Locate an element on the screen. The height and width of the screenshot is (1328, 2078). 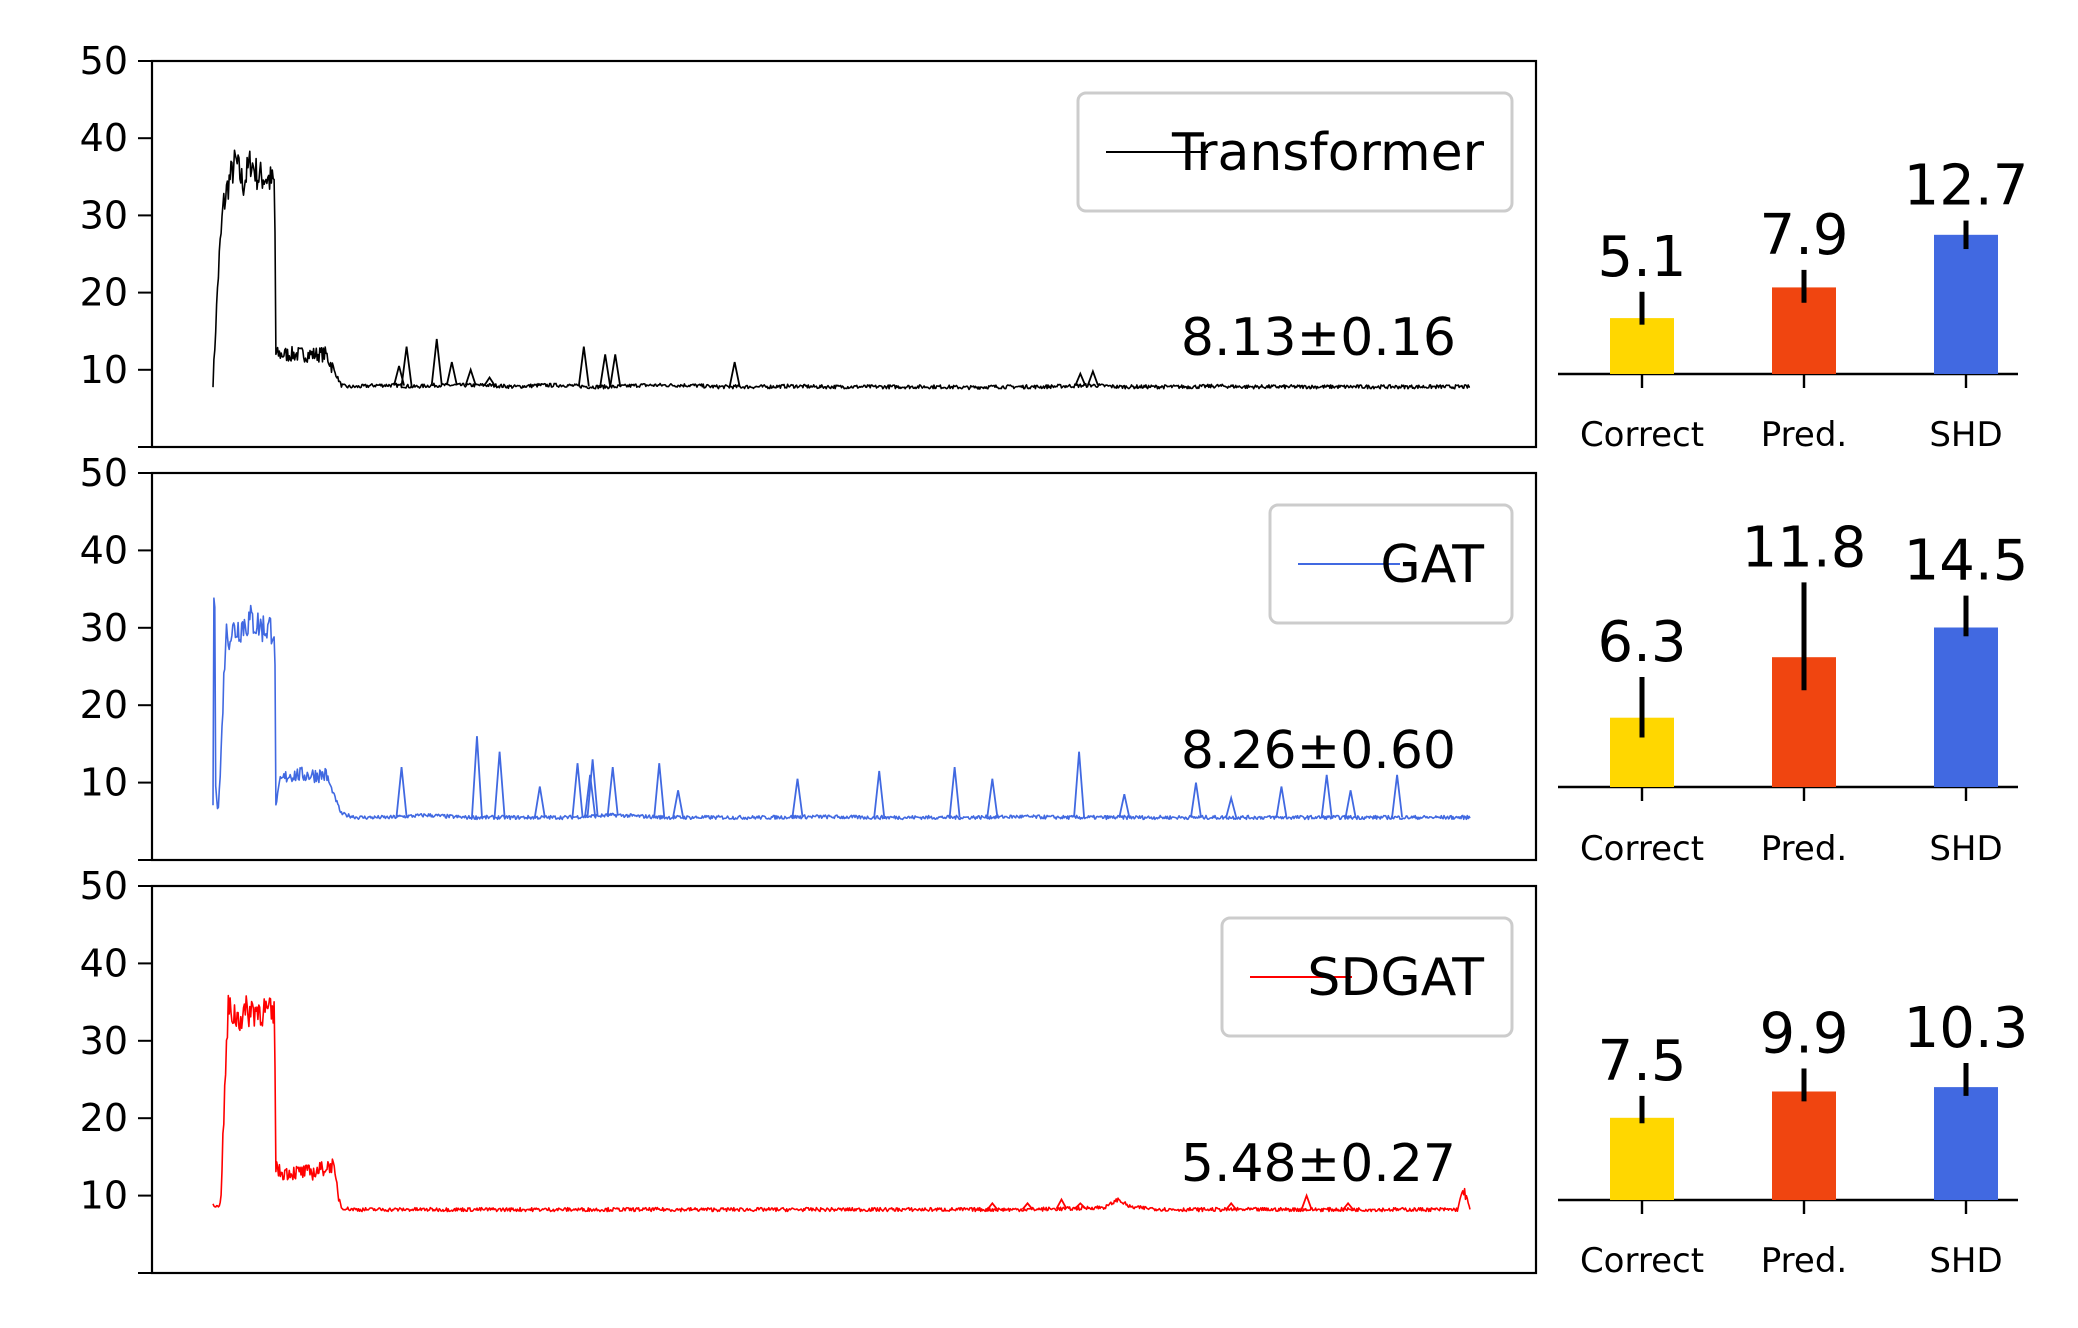
score-annotation: 8.26±0.60 is located at coordinates (1318, 751).